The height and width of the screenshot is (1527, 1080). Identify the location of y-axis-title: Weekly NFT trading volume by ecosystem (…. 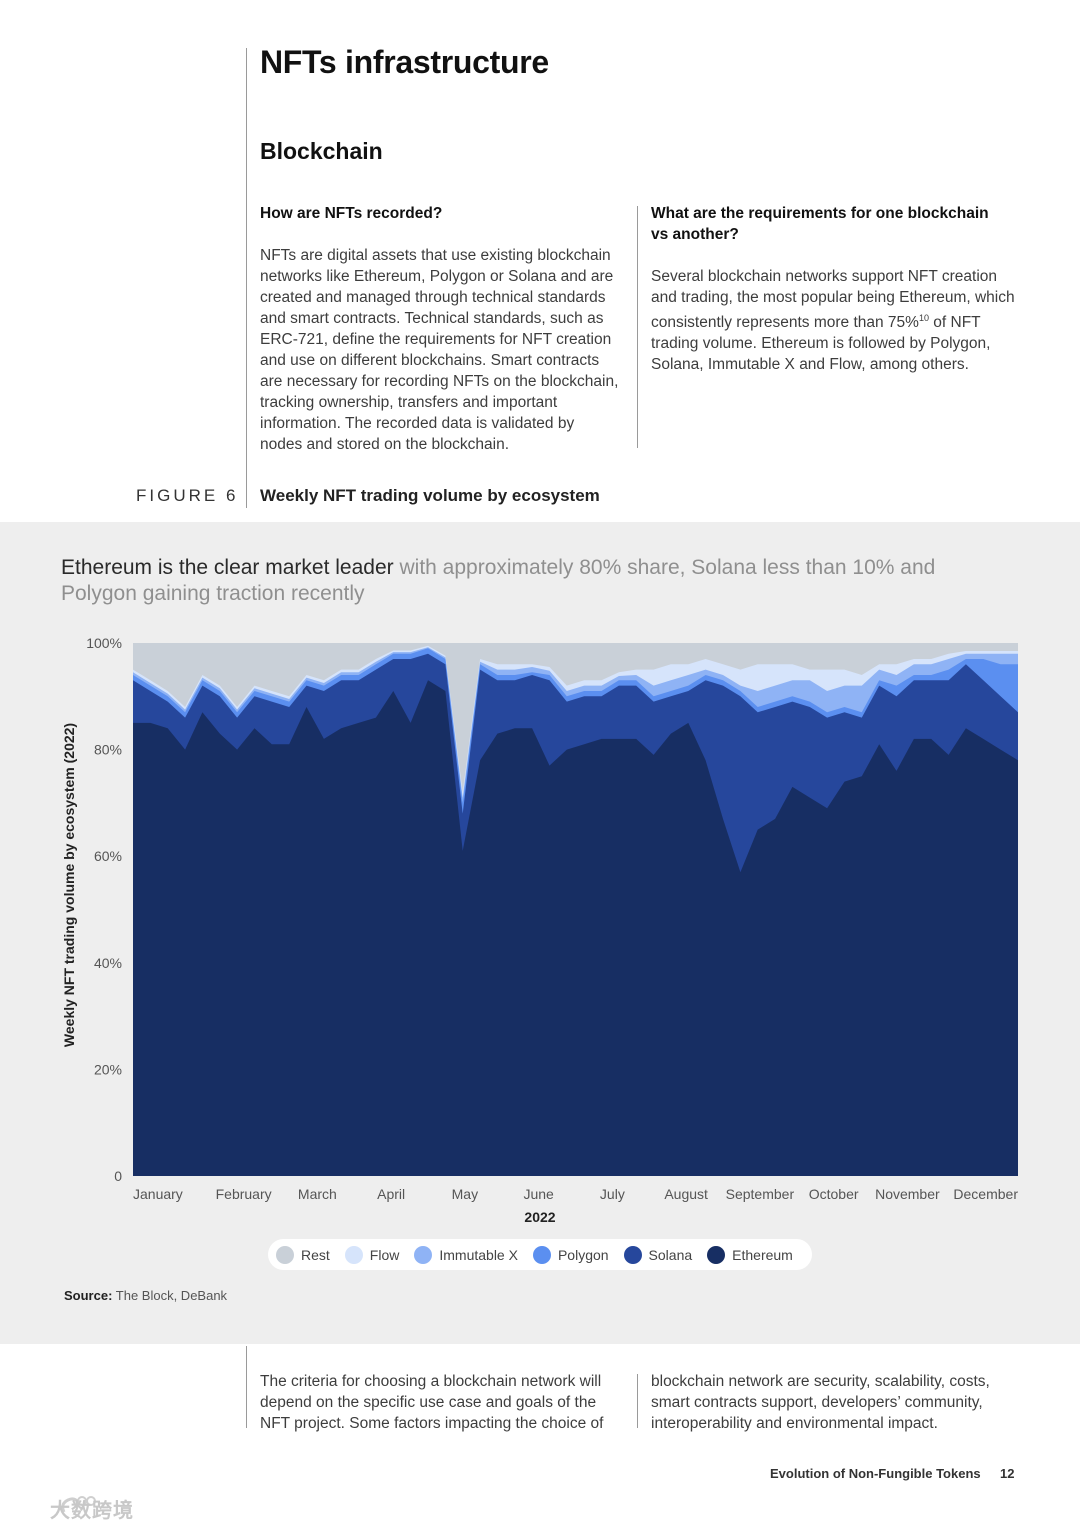
(69, 885).